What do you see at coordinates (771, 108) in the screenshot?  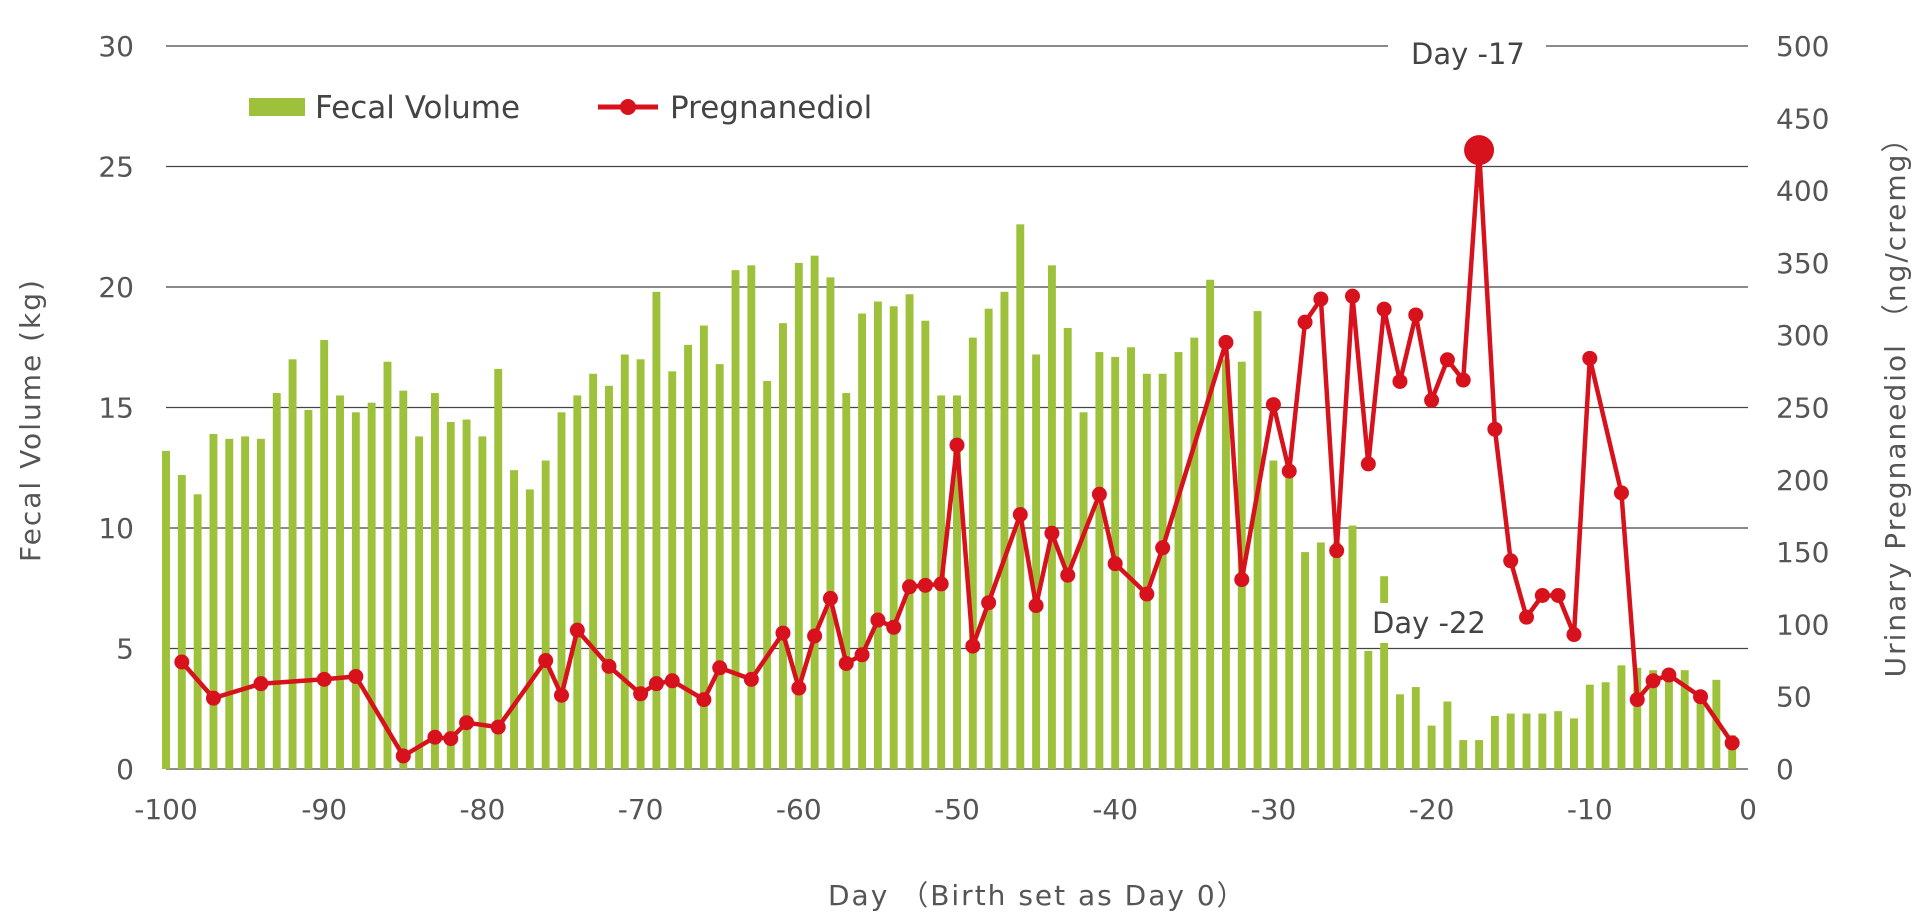 I see `legend-label-pregnanediol: Pregnanediol` at bounding box center [771, 108].